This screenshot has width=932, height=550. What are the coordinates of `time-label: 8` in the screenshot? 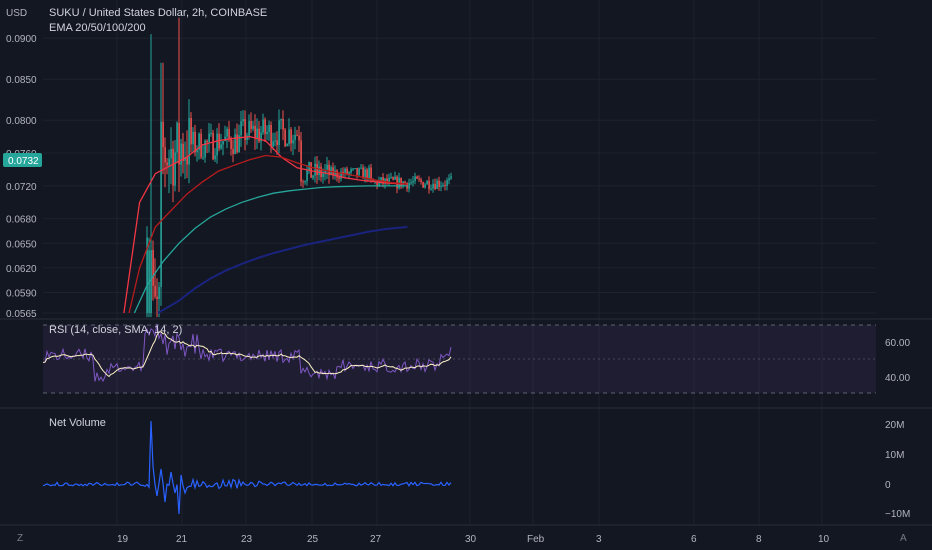 It's located at (759, 539).